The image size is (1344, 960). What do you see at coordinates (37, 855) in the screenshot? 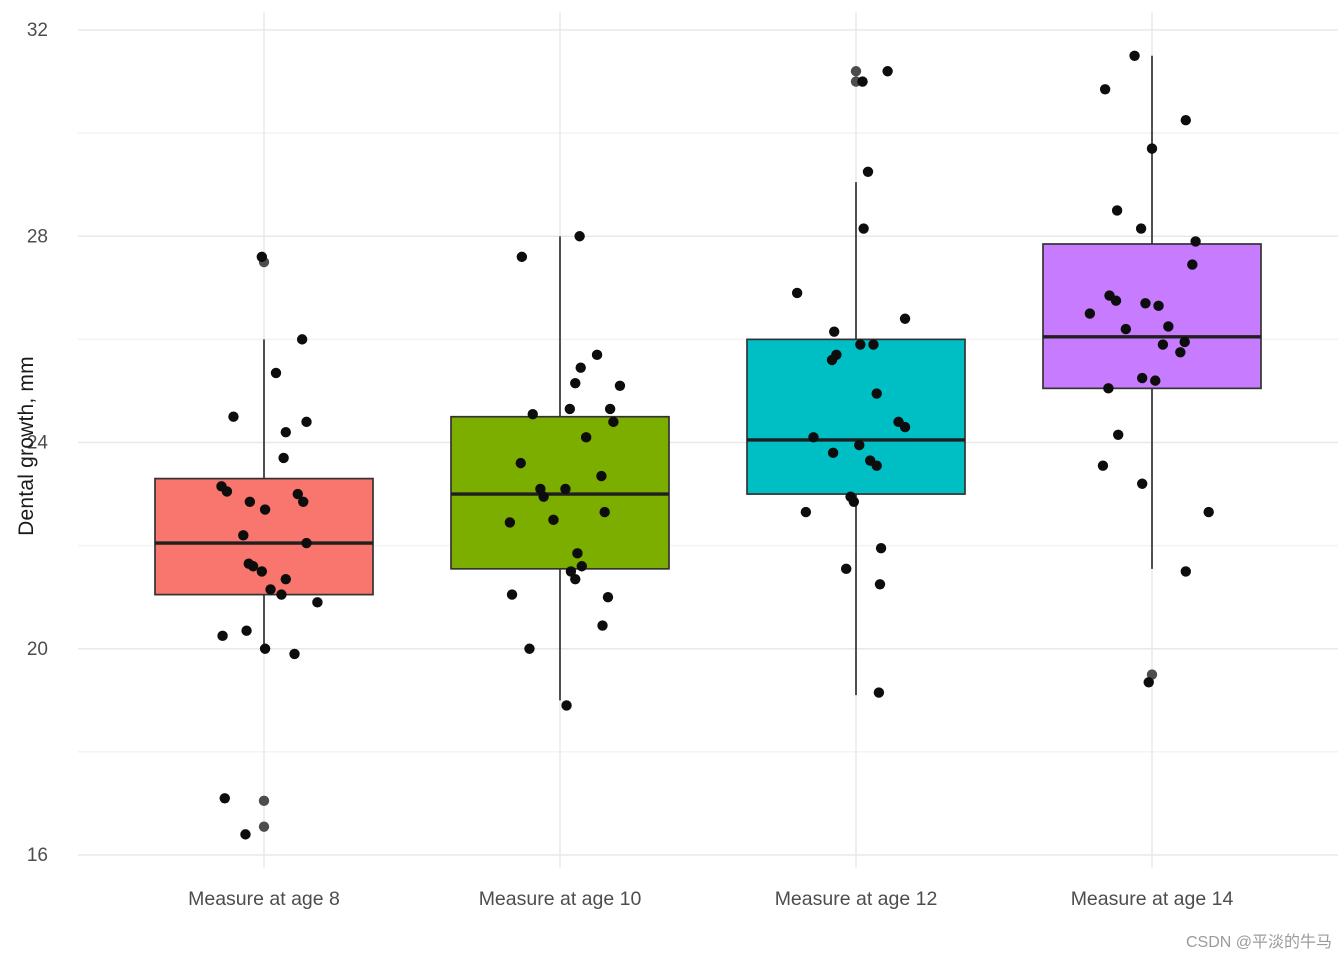
I see `y-tick-label: 16` at bounding box center [37, 855].